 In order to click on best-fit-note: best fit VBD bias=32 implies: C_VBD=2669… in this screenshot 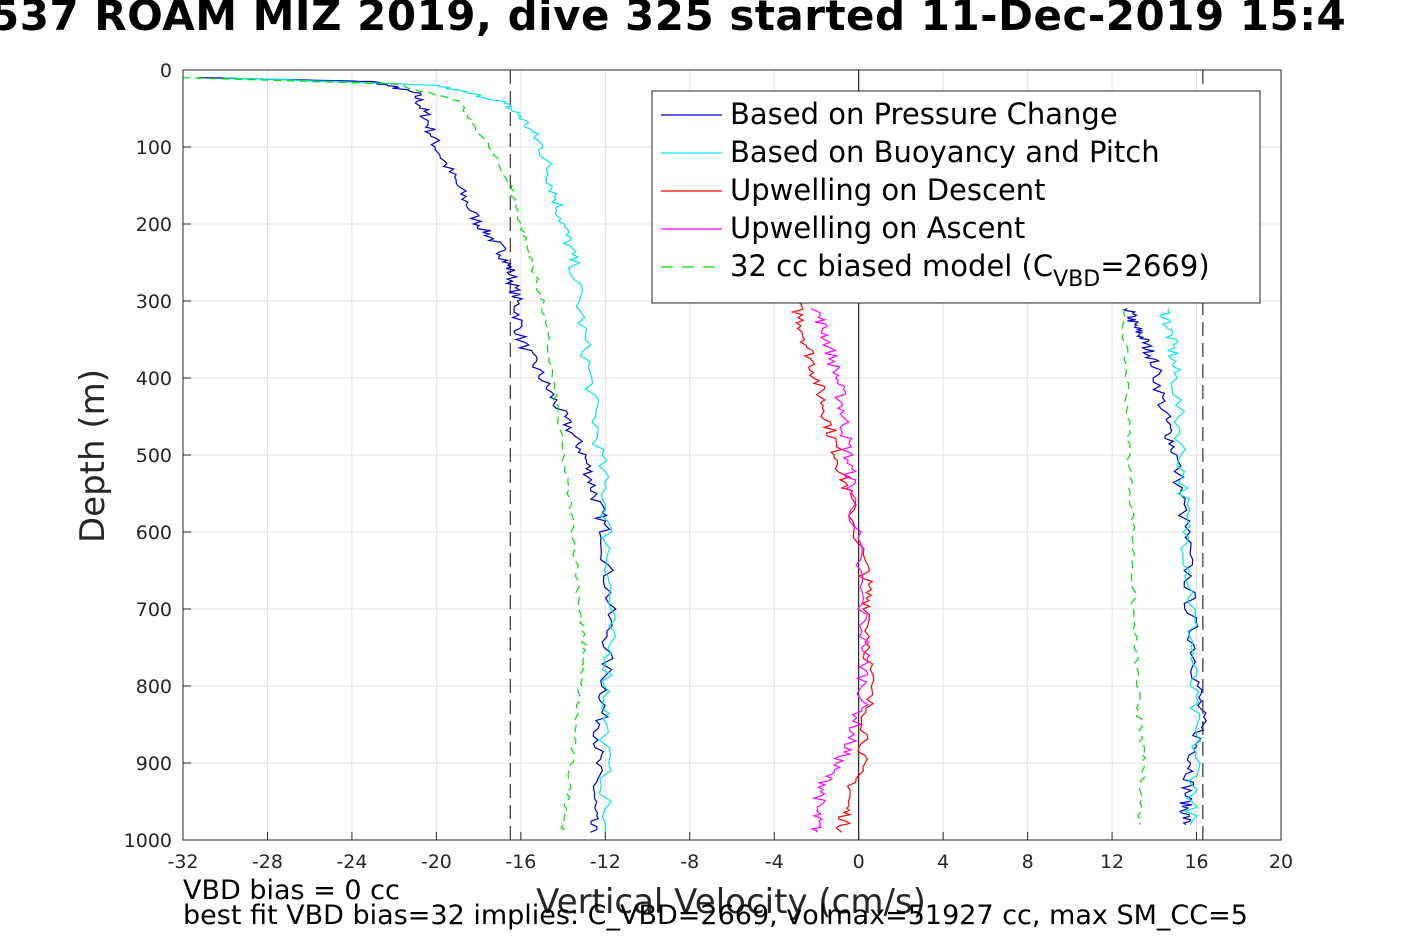, I will do `click(715, 915)`.